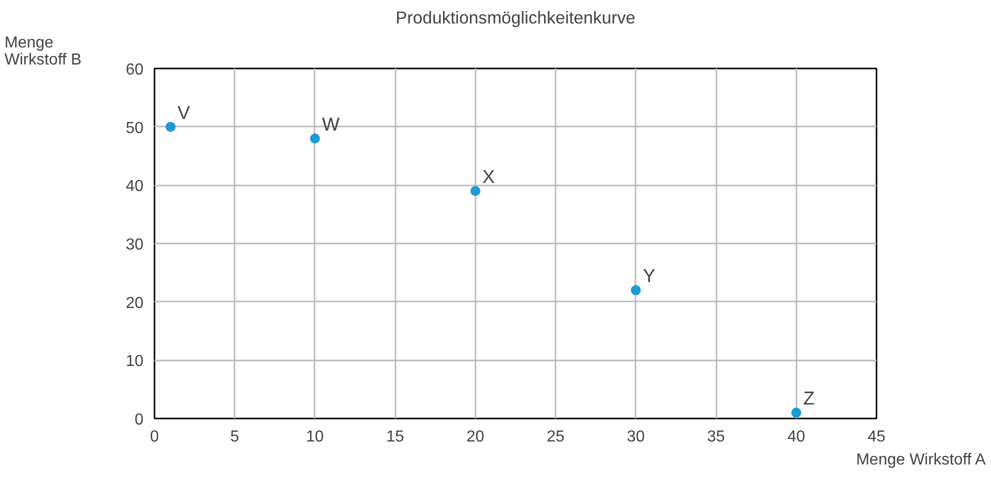  What do you see at coordinates (331, 124) in the screenshot?
I see `annotation: W` at bounding box center [331, 124].